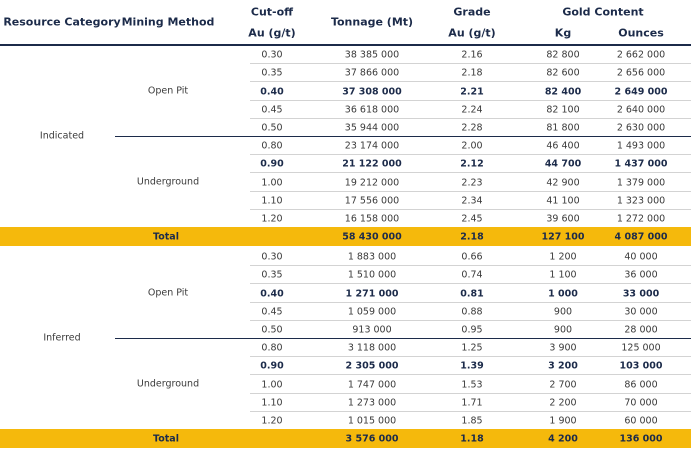 The height and width of the screenshot is (450, 691). What do you see at coordinates (372, 348) in the screenshot?
I see `cell: 3 118 000` at bounding box center [372, 348].